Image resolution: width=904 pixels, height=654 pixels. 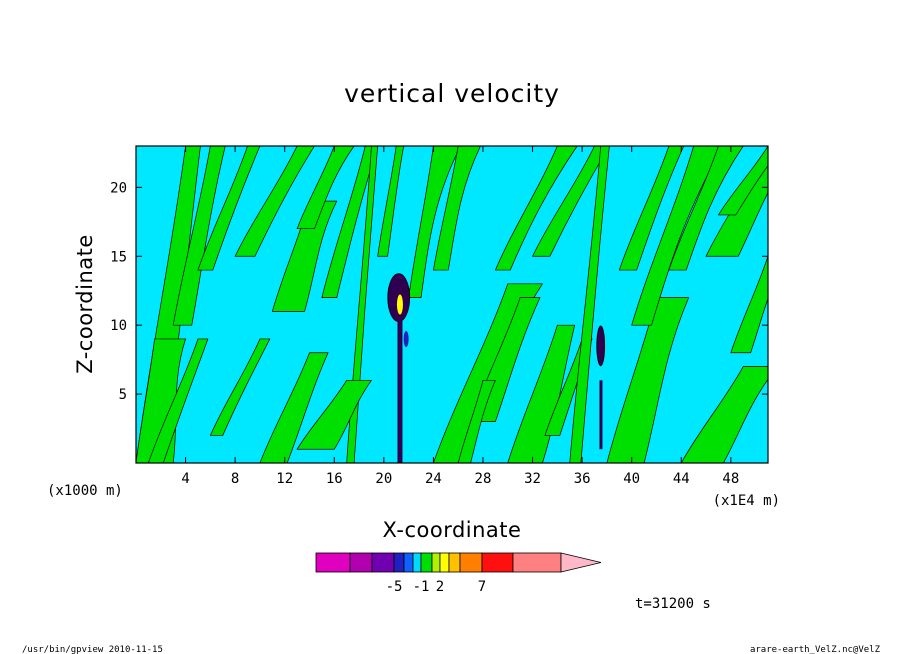 What do you see at coordinates (483, 479) in the screenshot?
I see `x-tick-label: 28` at bounding box center [483, 479].